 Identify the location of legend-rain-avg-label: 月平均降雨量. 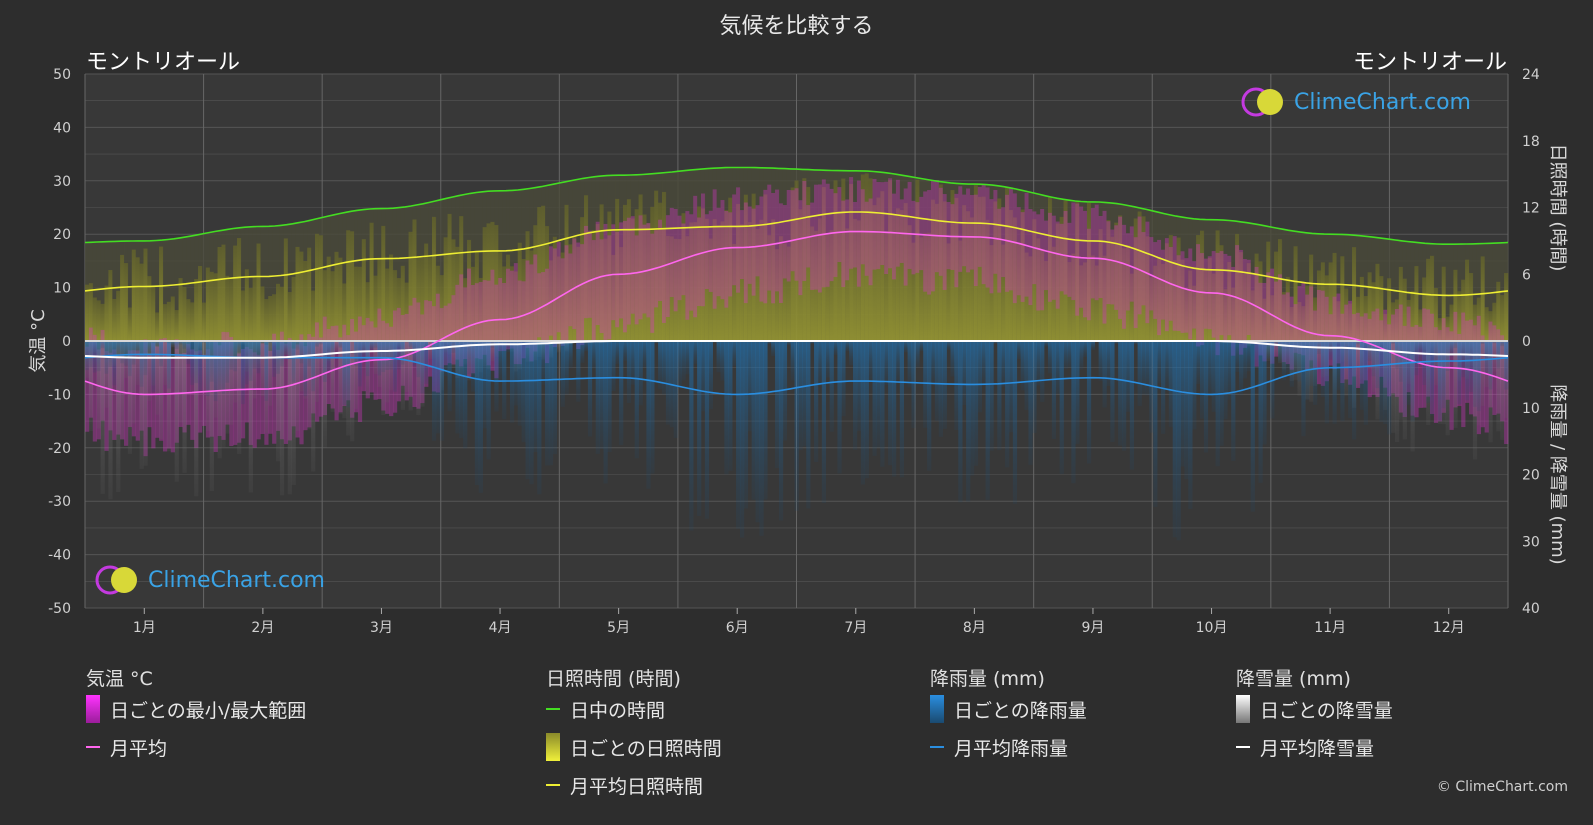
(1011, 748).